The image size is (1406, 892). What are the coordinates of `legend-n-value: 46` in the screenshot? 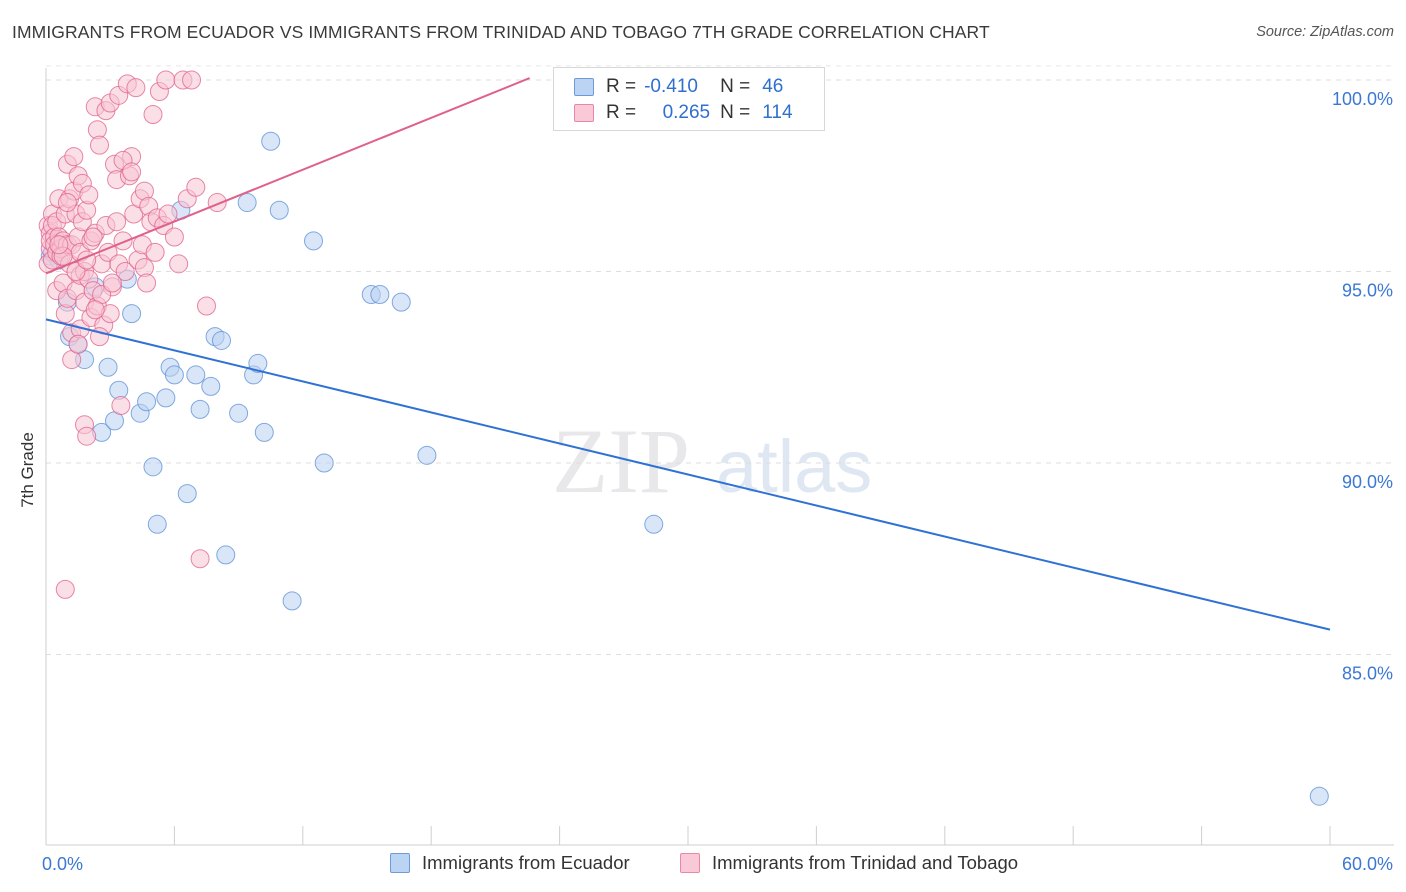 It's located at (773, 86).